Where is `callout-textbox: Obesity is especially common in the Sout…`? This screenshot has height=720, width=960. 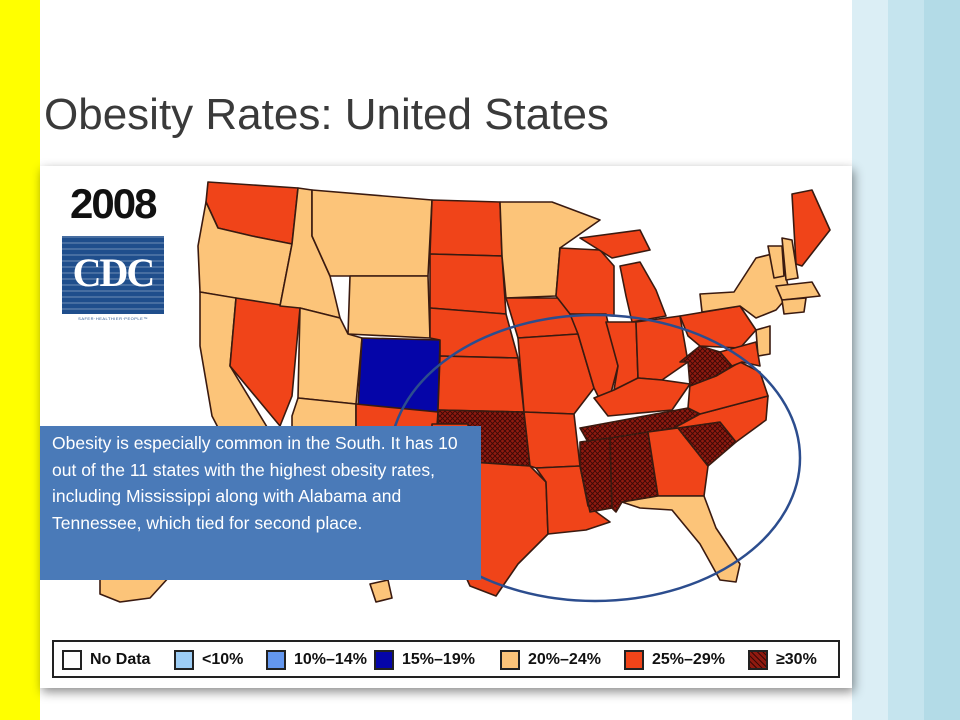 callout-textbox: Obesity is especially common in the Sout… is located at coordinates (260, 503).